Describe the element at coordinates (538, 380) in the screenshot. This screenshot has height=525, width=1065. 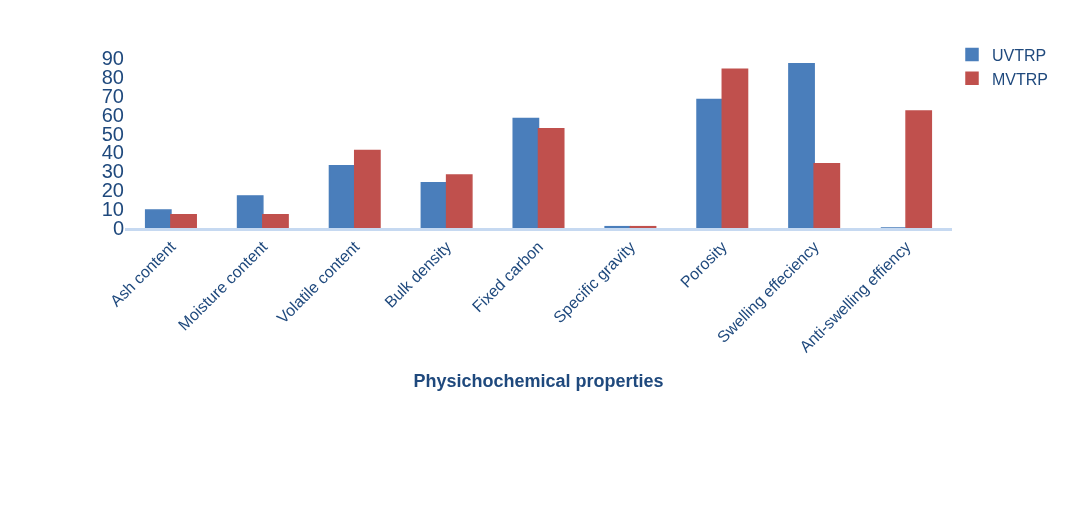
I see `x-axis-title: Physichochemical properties` at that location.